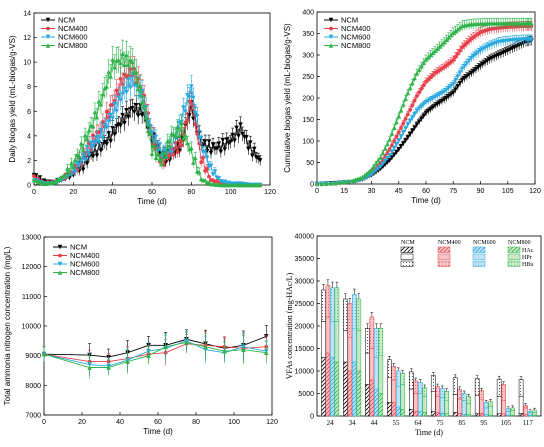  I want to click on y-tick-label: 20000, so click(305, 327).